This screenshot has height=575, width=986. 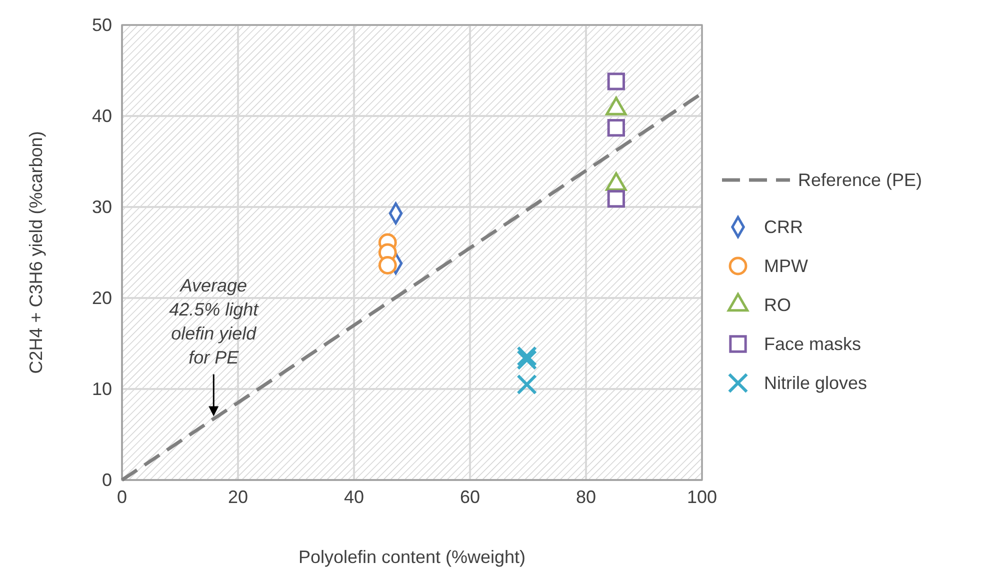 What do you see at coordinates (783, 227) in the screenshot?
I see `legend-label: CRR` at bounding box center [783, 227].